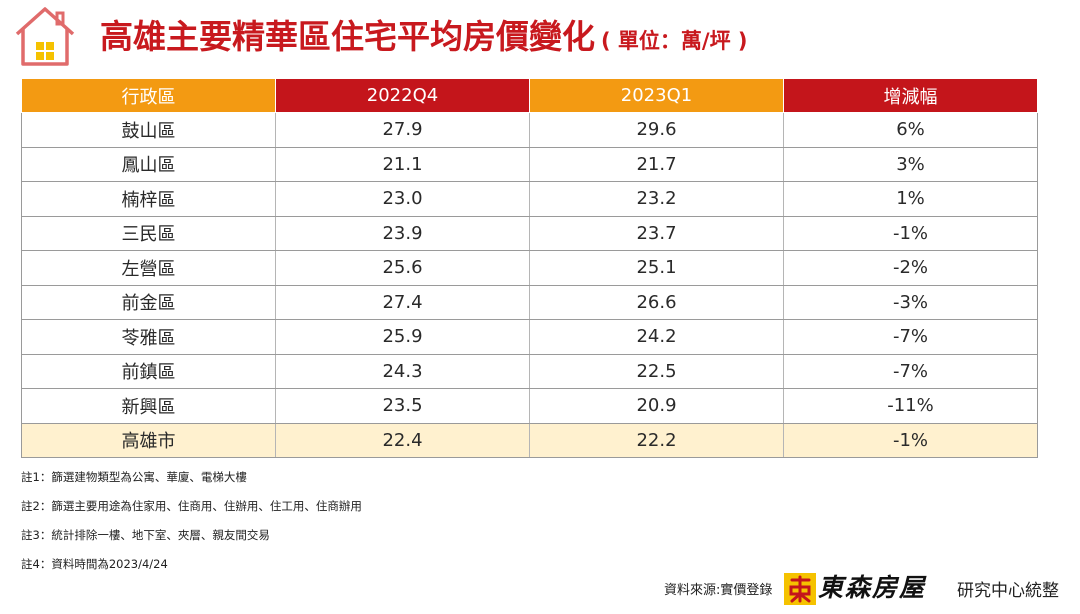 The image size is (1080, 614). What do you see at coordinates (402, 302) in the screenshot?
I see `value-2022q4-cell: 27.4` at bounding box center [402, 302].